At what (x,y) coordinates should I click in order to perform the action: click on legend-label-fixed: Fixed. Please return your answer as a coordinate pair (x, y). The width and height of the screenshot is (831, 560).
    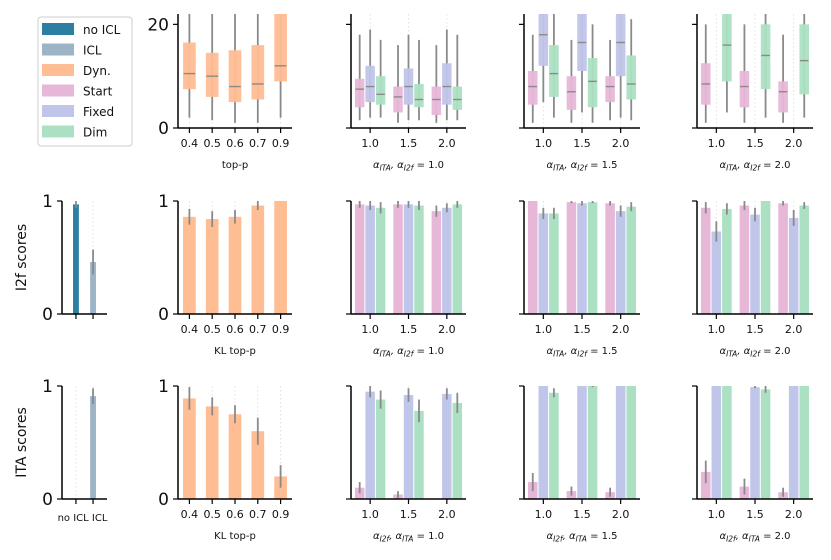
    Looking at the image, I should click on (98, 112).